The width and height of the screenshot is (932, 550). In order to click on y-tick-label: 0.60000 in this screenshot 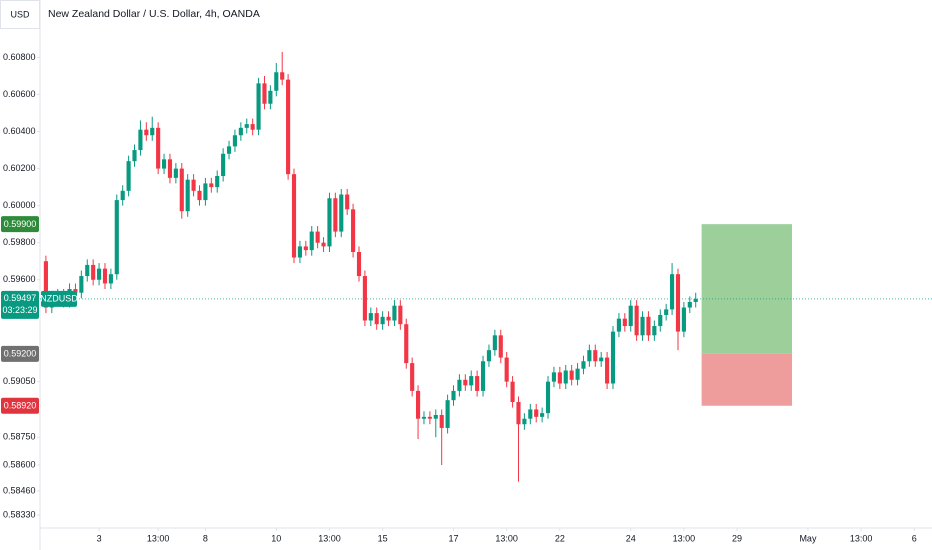, I will do `click(19, 205)`.